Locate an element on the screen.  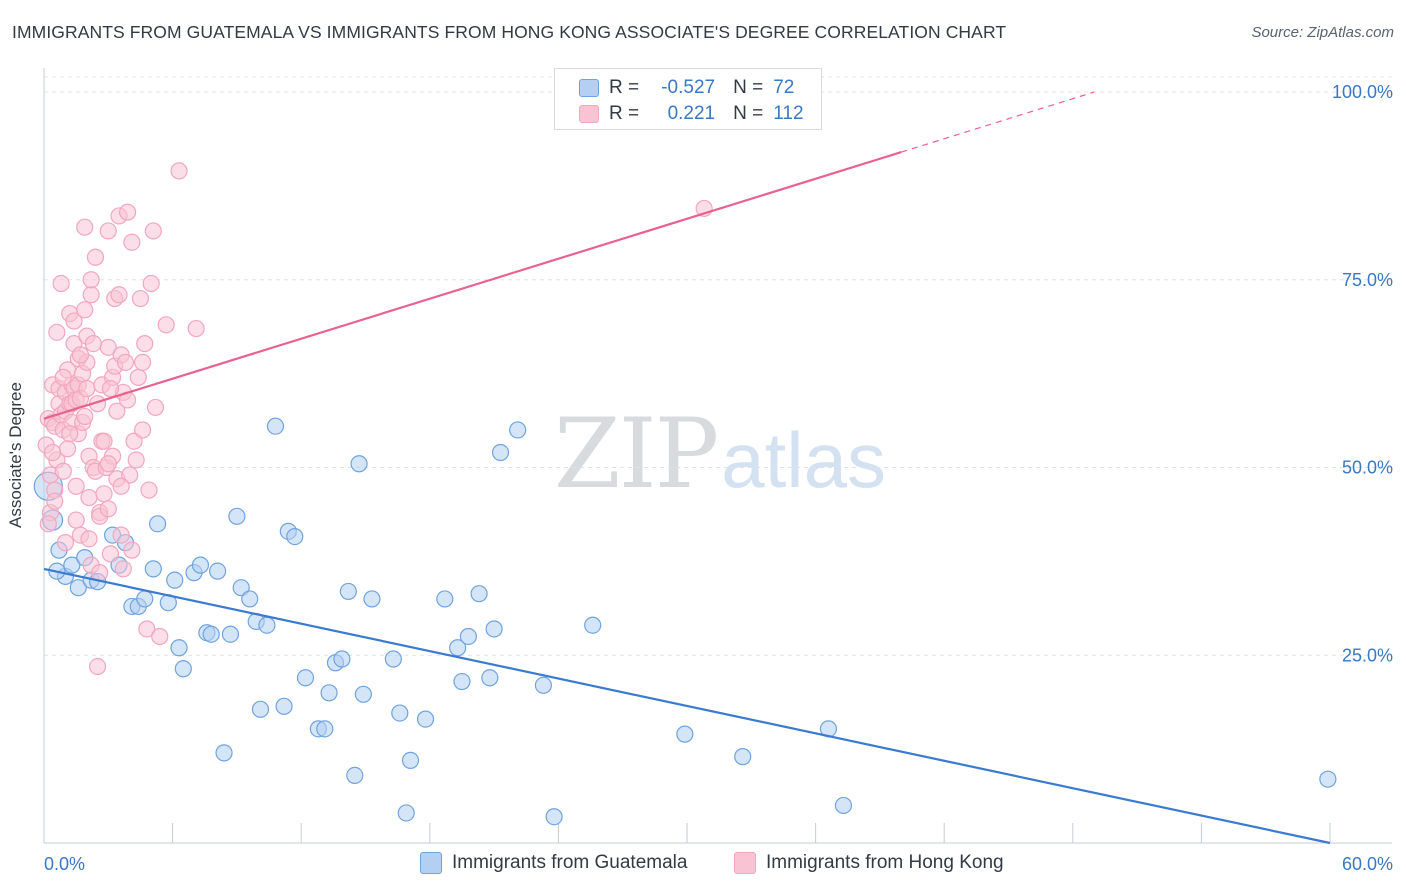
stats-legend-row-hong-kong: R = 0.221 N = 112 is located at coordinates (691, 114).